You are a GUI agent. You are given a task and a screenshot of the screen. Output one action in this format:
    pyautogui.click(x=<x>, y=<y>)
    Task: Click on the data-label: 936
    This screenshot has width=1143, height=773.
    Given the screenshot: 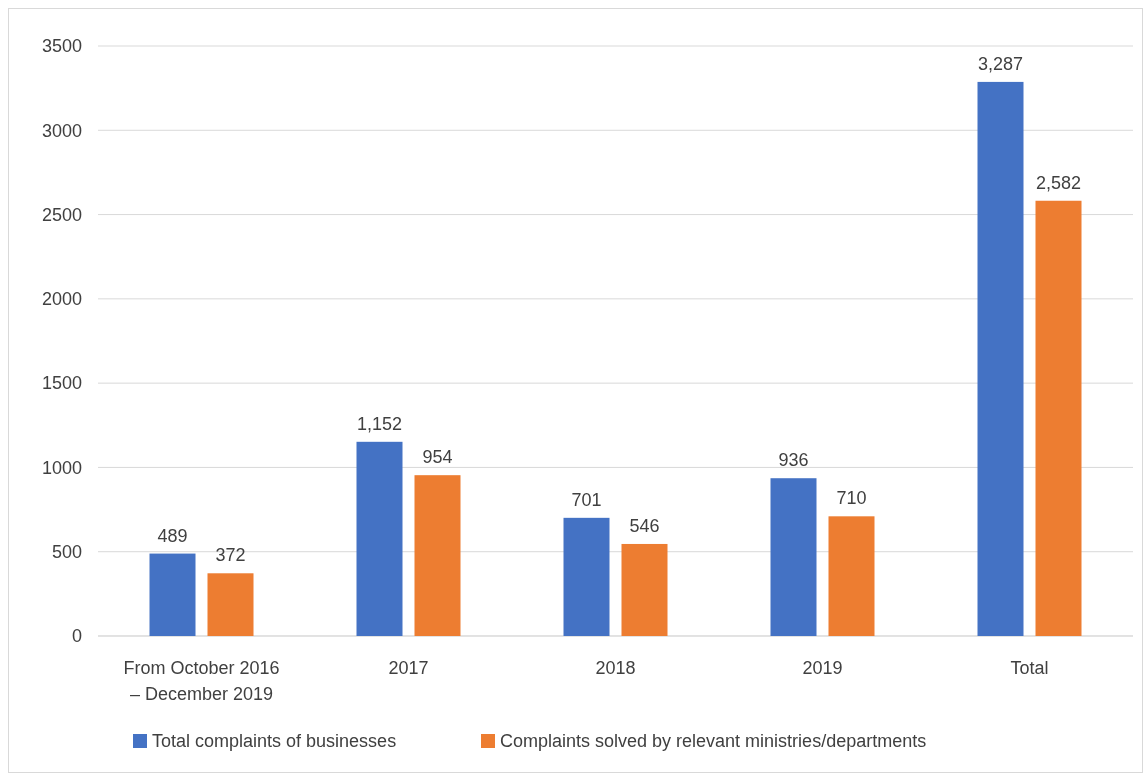 What is the action you would take?
    pyautogui.click(x=793, y=460)
    